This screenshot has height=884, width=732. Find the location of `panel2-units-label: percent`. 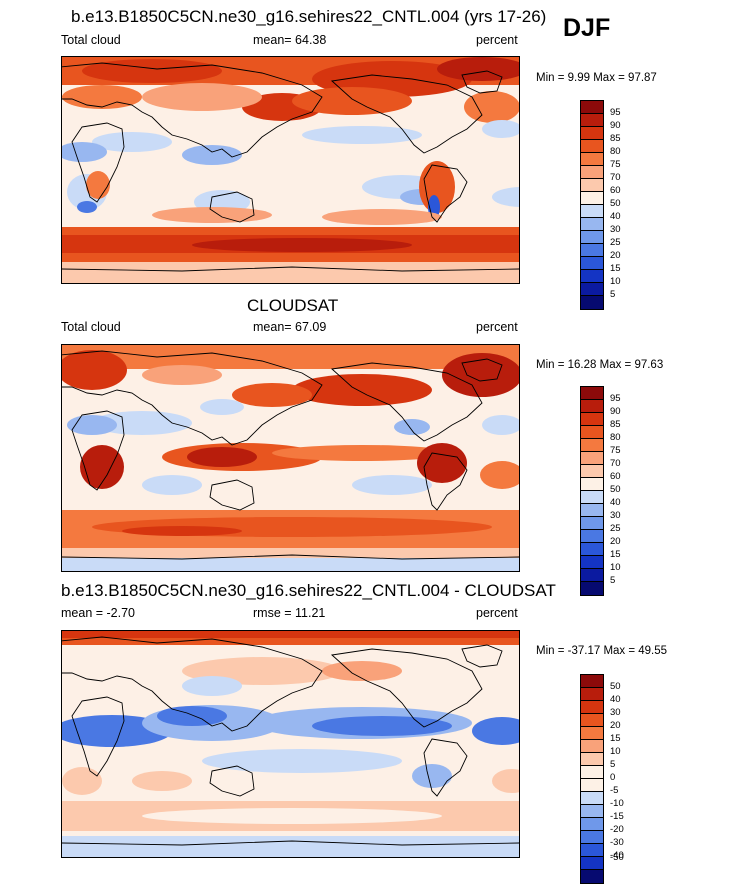

panel2-units-label: percent is located at coordinates (497, 327).